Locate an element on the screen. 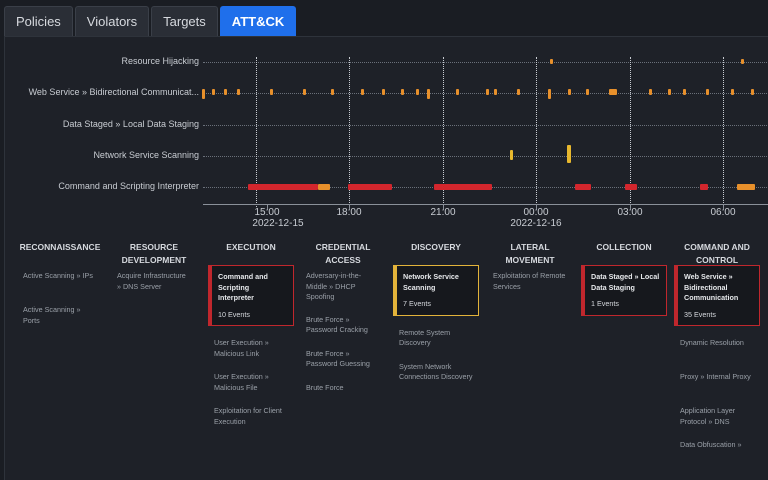 Image resolution: width=768 pixels, height=480 pixels. technique-cell: User Execution » Malicious Link is located at coordinates (251, 349).